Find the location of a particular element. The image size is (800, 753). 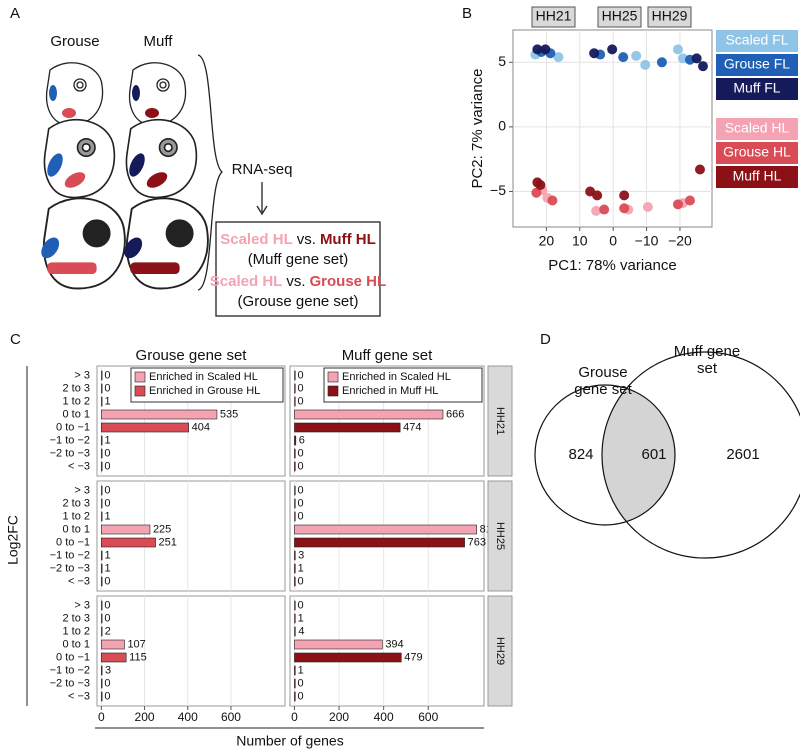

annotation: HH25 is located at coordinates (620, 16).